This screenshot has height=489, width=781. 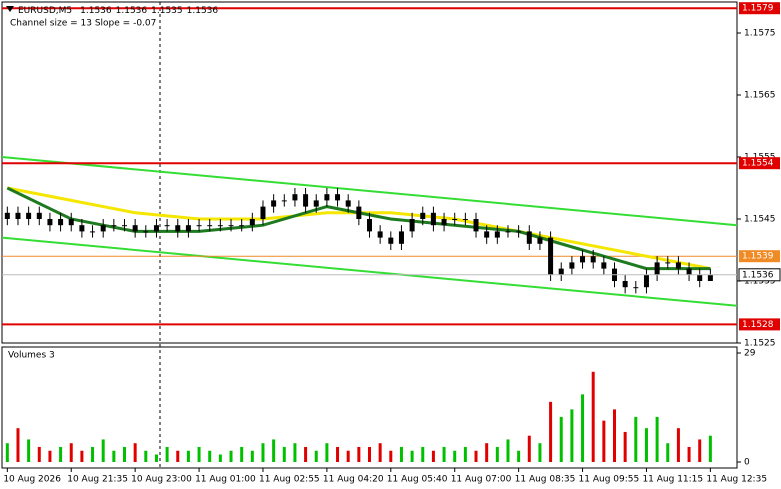 I want to click on y-tick-label: 1.1525, so click(x=760, y=344).